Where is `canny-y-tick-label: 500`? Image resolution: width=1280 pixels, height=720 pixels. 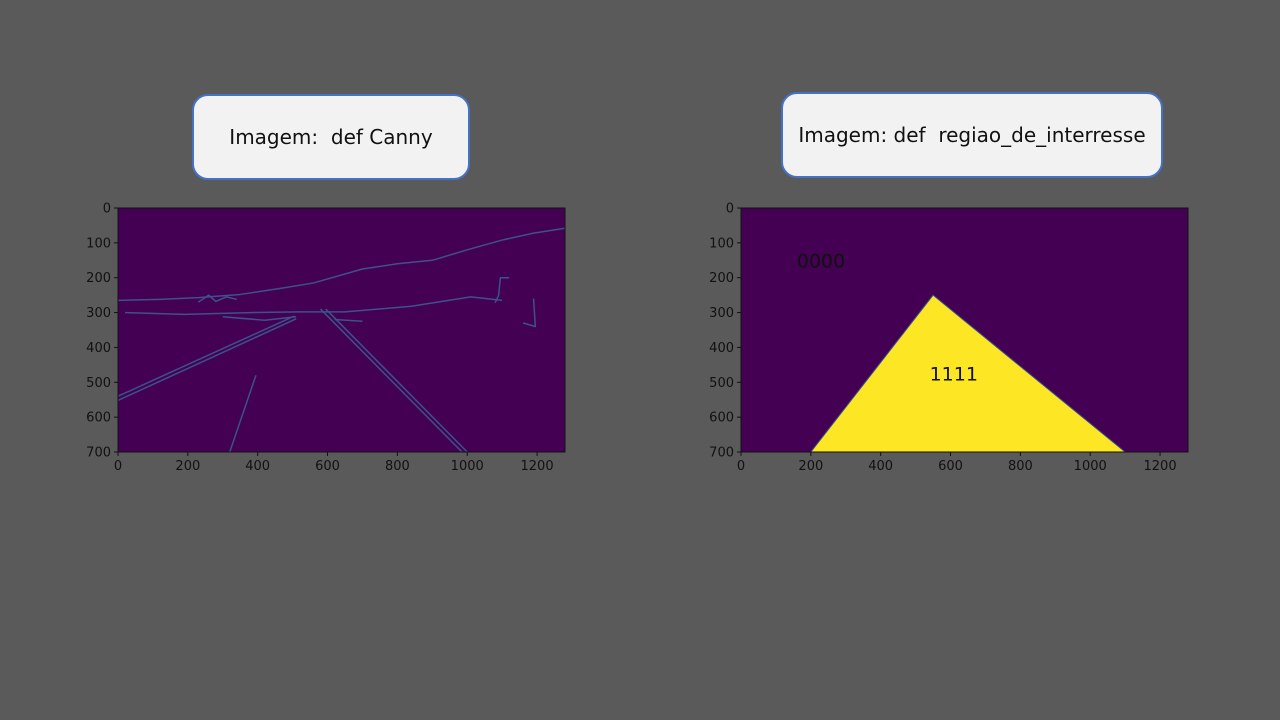
canny-y-tick-label: 500 is located at coordinates (98, 383).